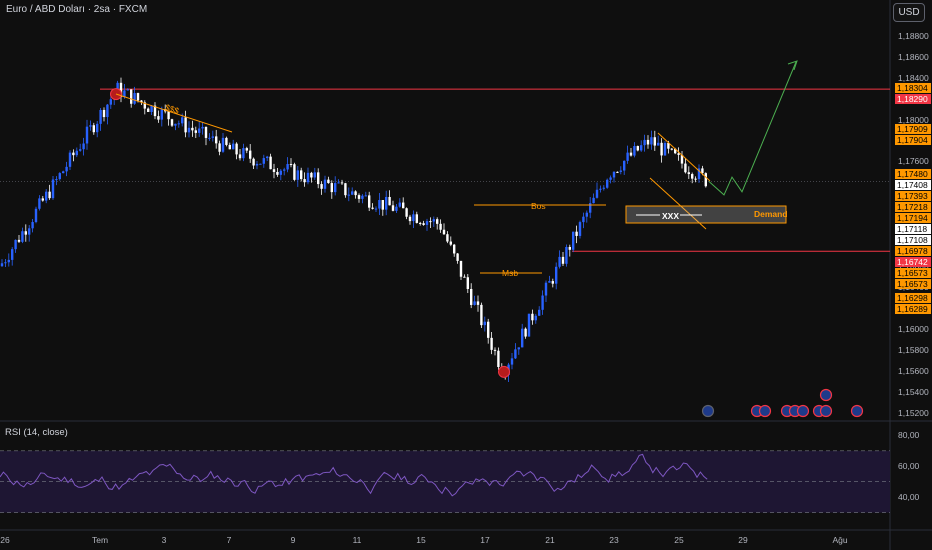  I want to click on rsi-tick: 60,00, so click(909, 466).